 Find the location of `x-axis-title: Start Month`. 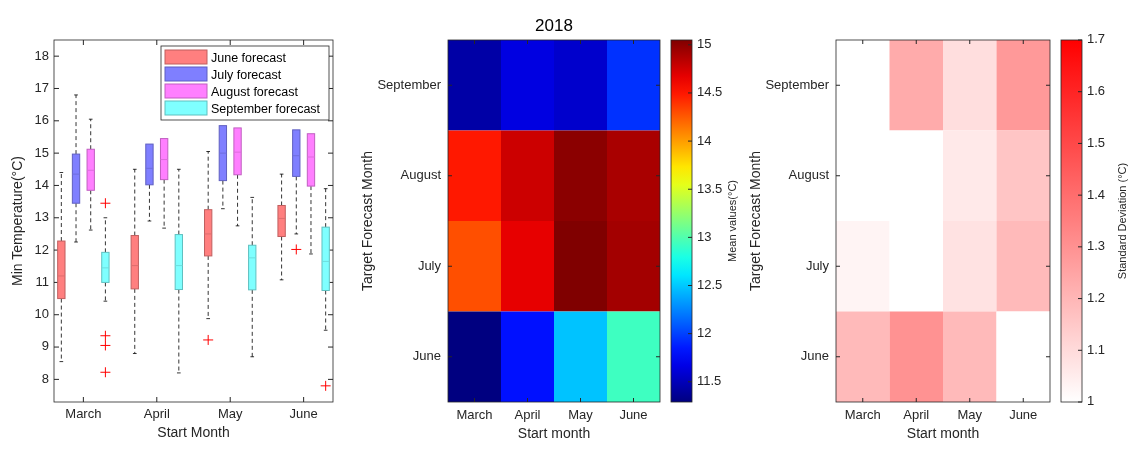

x-axis-title: Start Month is located at coordinates (193, 432).